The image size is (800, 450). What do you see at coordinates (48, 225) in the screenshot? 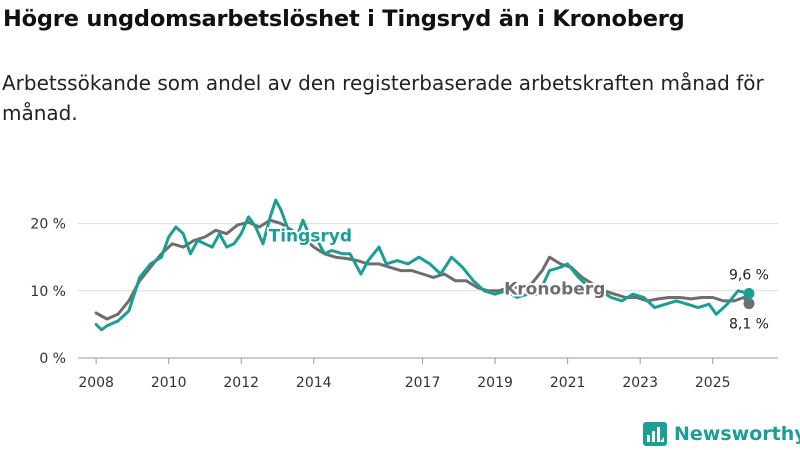
I see `y-tick-label: 20 %` at bounding box center [48, 225].